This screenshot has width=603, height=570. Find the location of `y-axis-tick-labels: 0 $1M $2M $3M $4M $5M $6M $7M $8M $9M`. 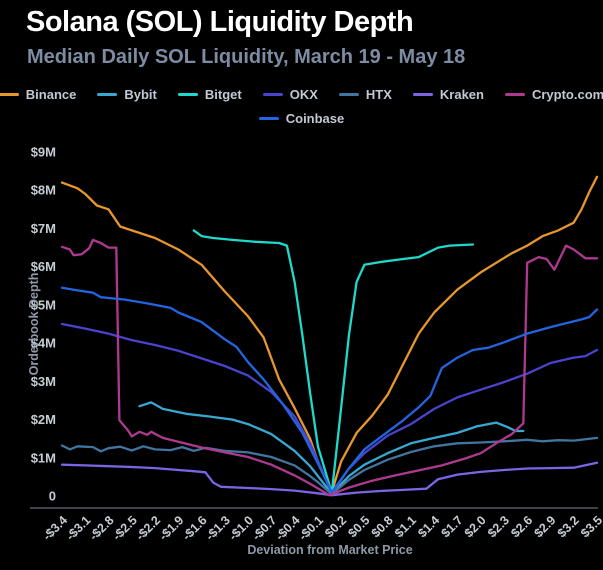

y-axis-tick-labels: 0 $1M $2M $3M $4M $5M $6M $7M $8M $9M is located at coordinates (43, 324).